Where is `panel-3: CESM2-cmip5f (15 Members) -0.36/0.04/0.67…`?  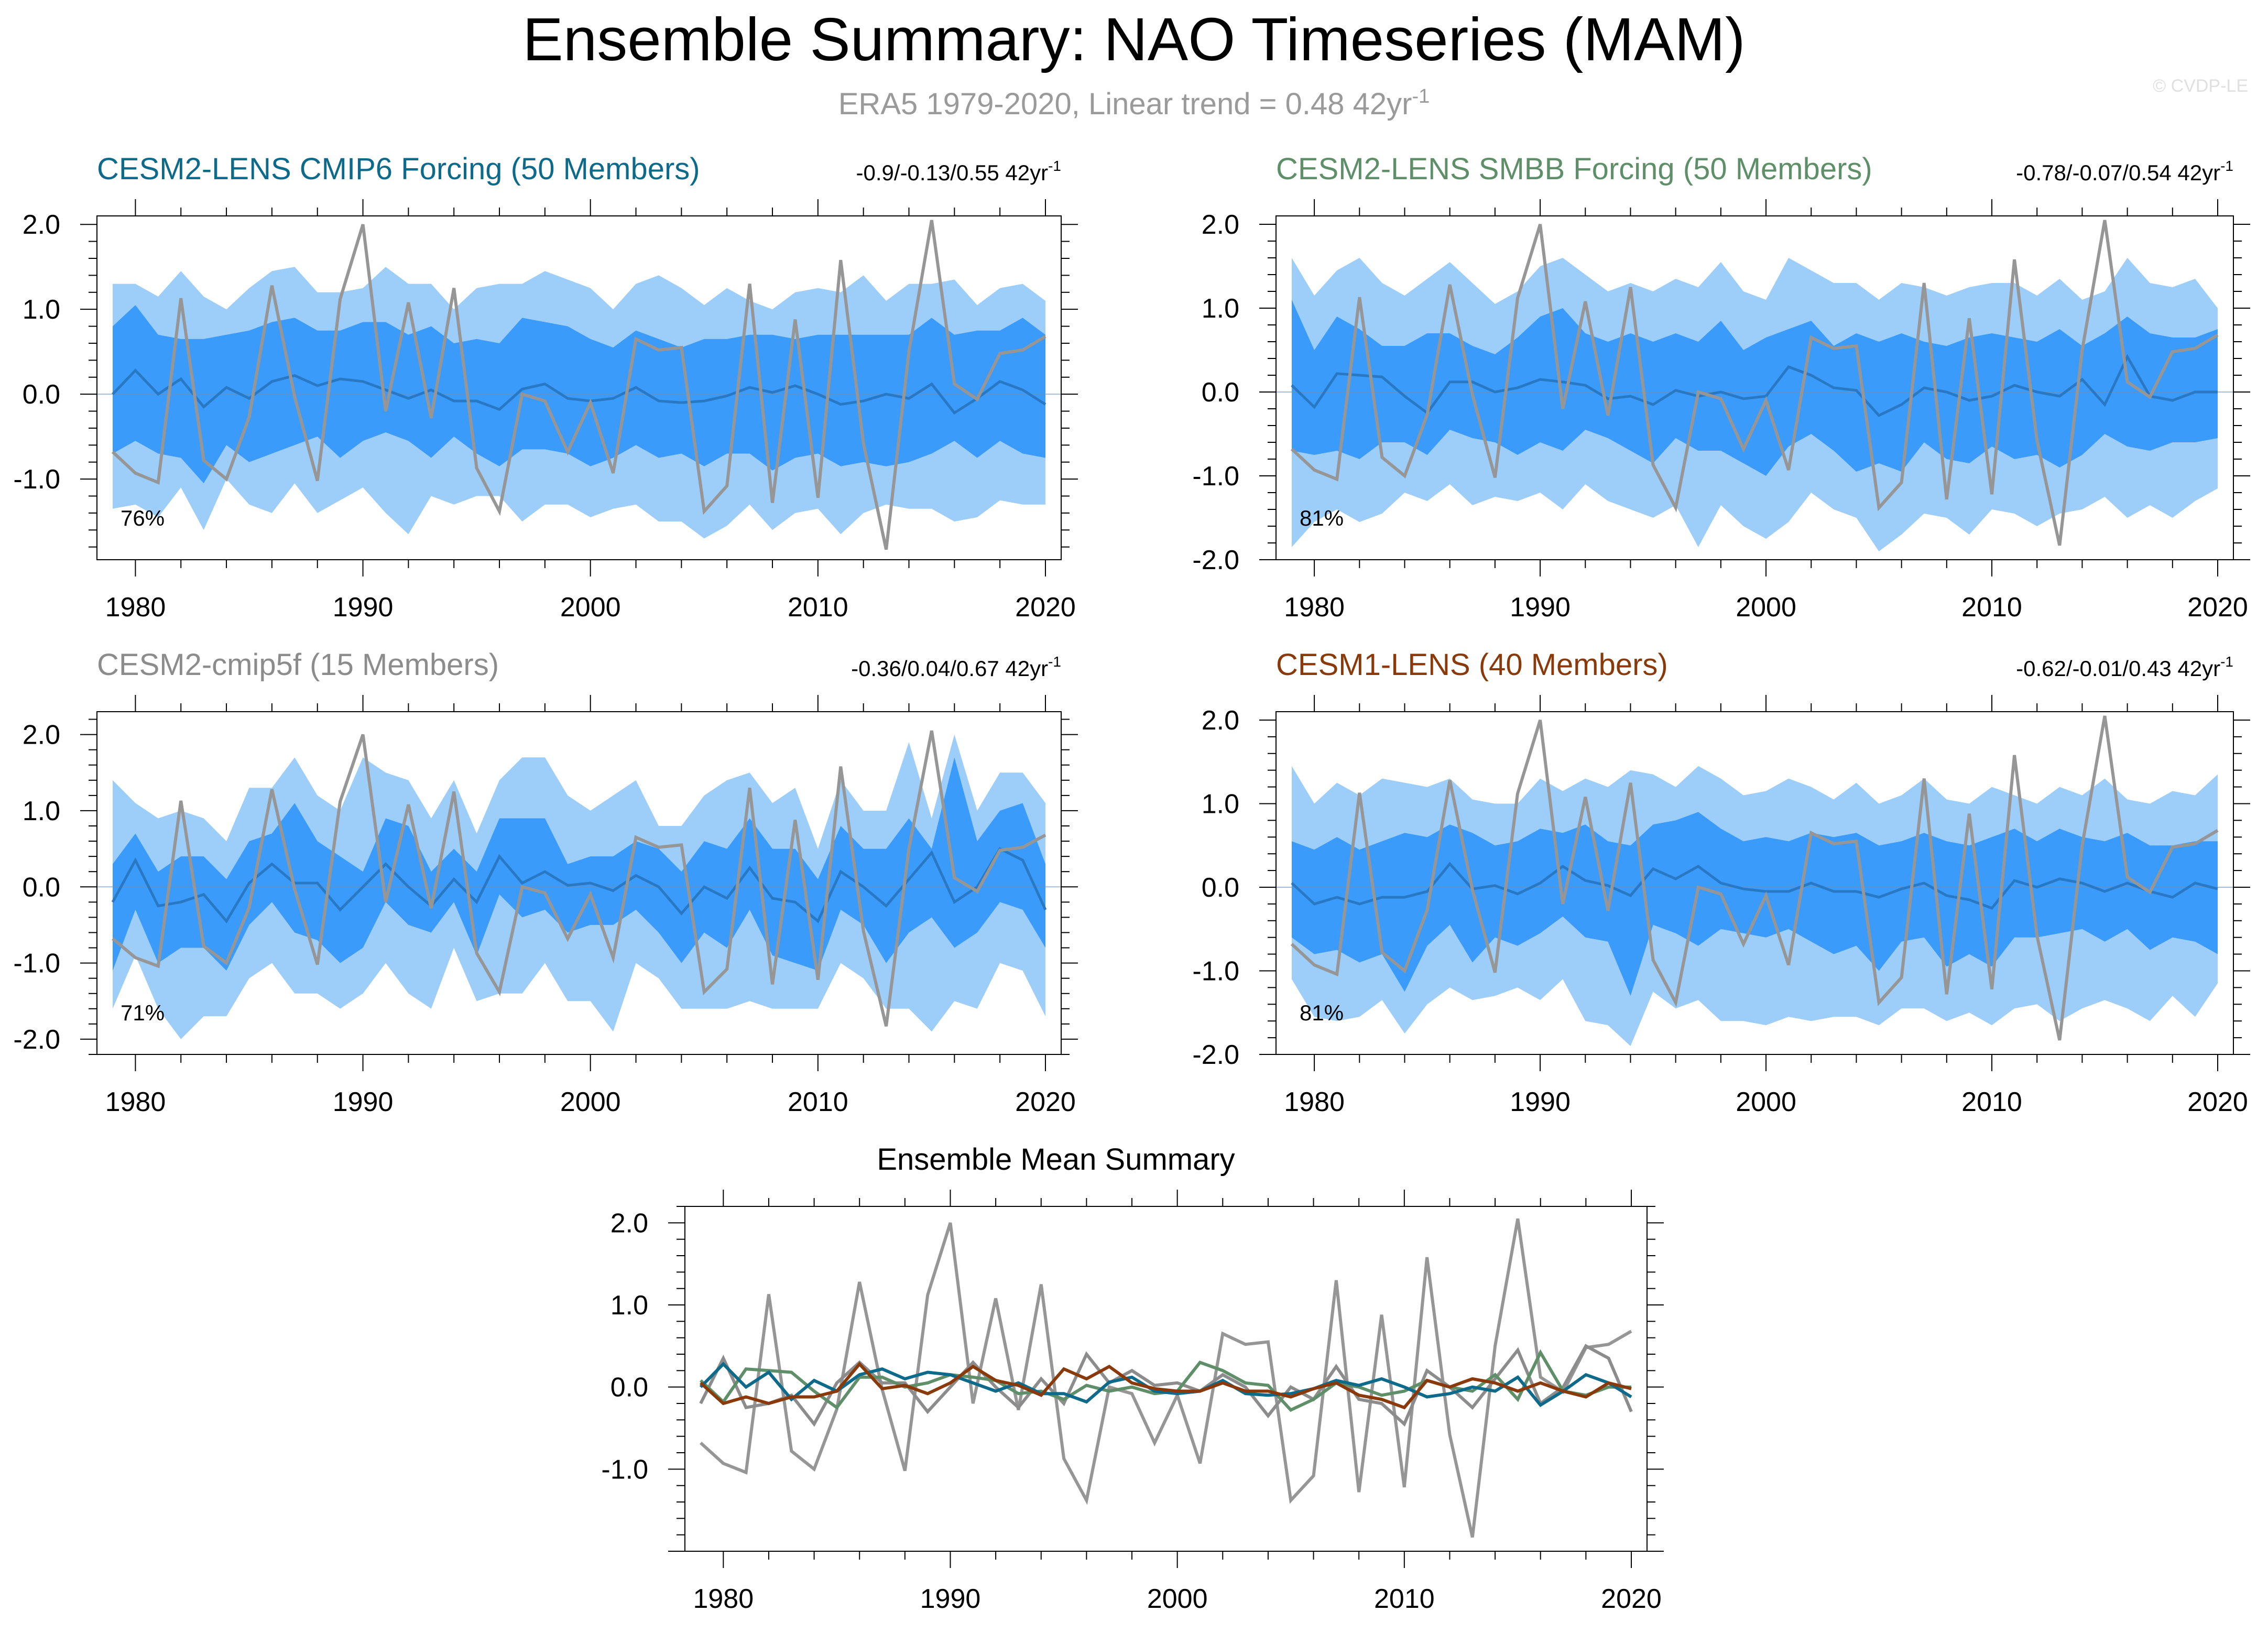 panel-3: CESM2-cmip5f (15 Members) -0.36/0.04/0.67… is located at coordinates (545, 882).